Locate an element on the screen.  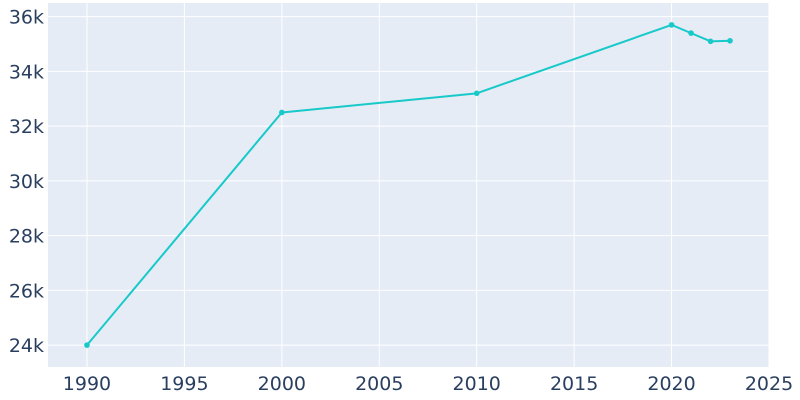
x-tick-label-2020: 2020 is located at coordinates (671, 384).